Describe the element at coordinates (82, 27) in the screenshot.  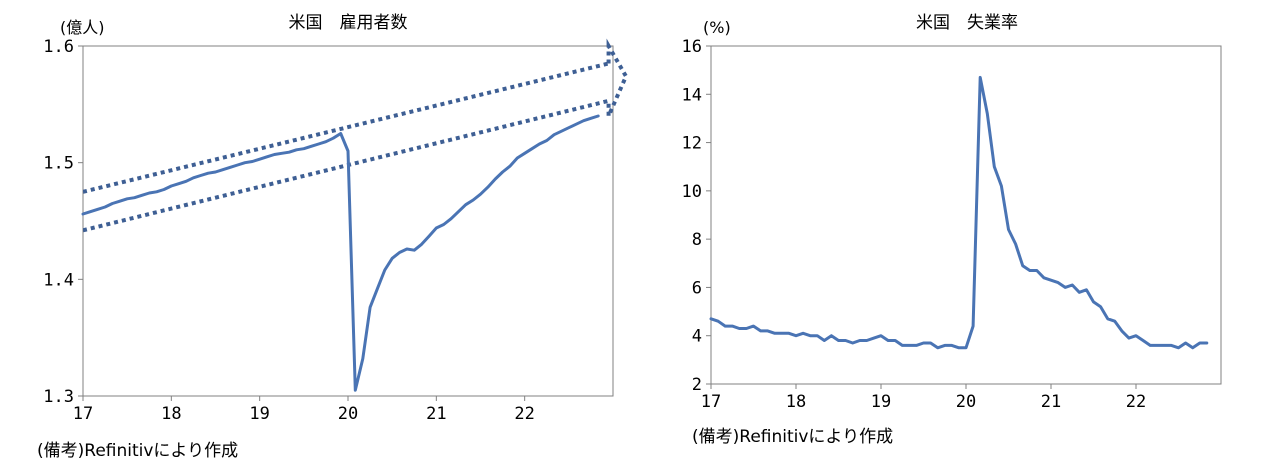
I see `y-unit-label: (億人)` at that location.